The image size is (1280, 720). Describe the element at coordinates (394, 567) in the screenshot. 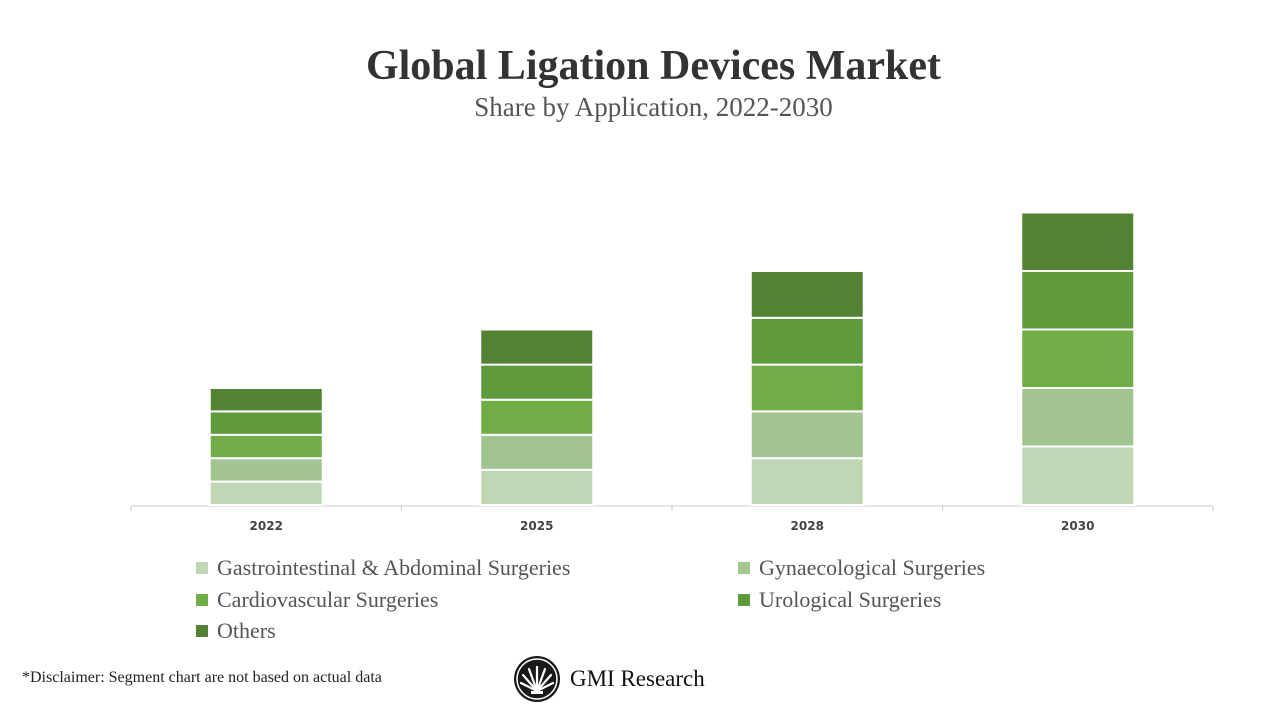

I see `legend-label: Gastrointestinal & Abdominal Surgeries` at that location.